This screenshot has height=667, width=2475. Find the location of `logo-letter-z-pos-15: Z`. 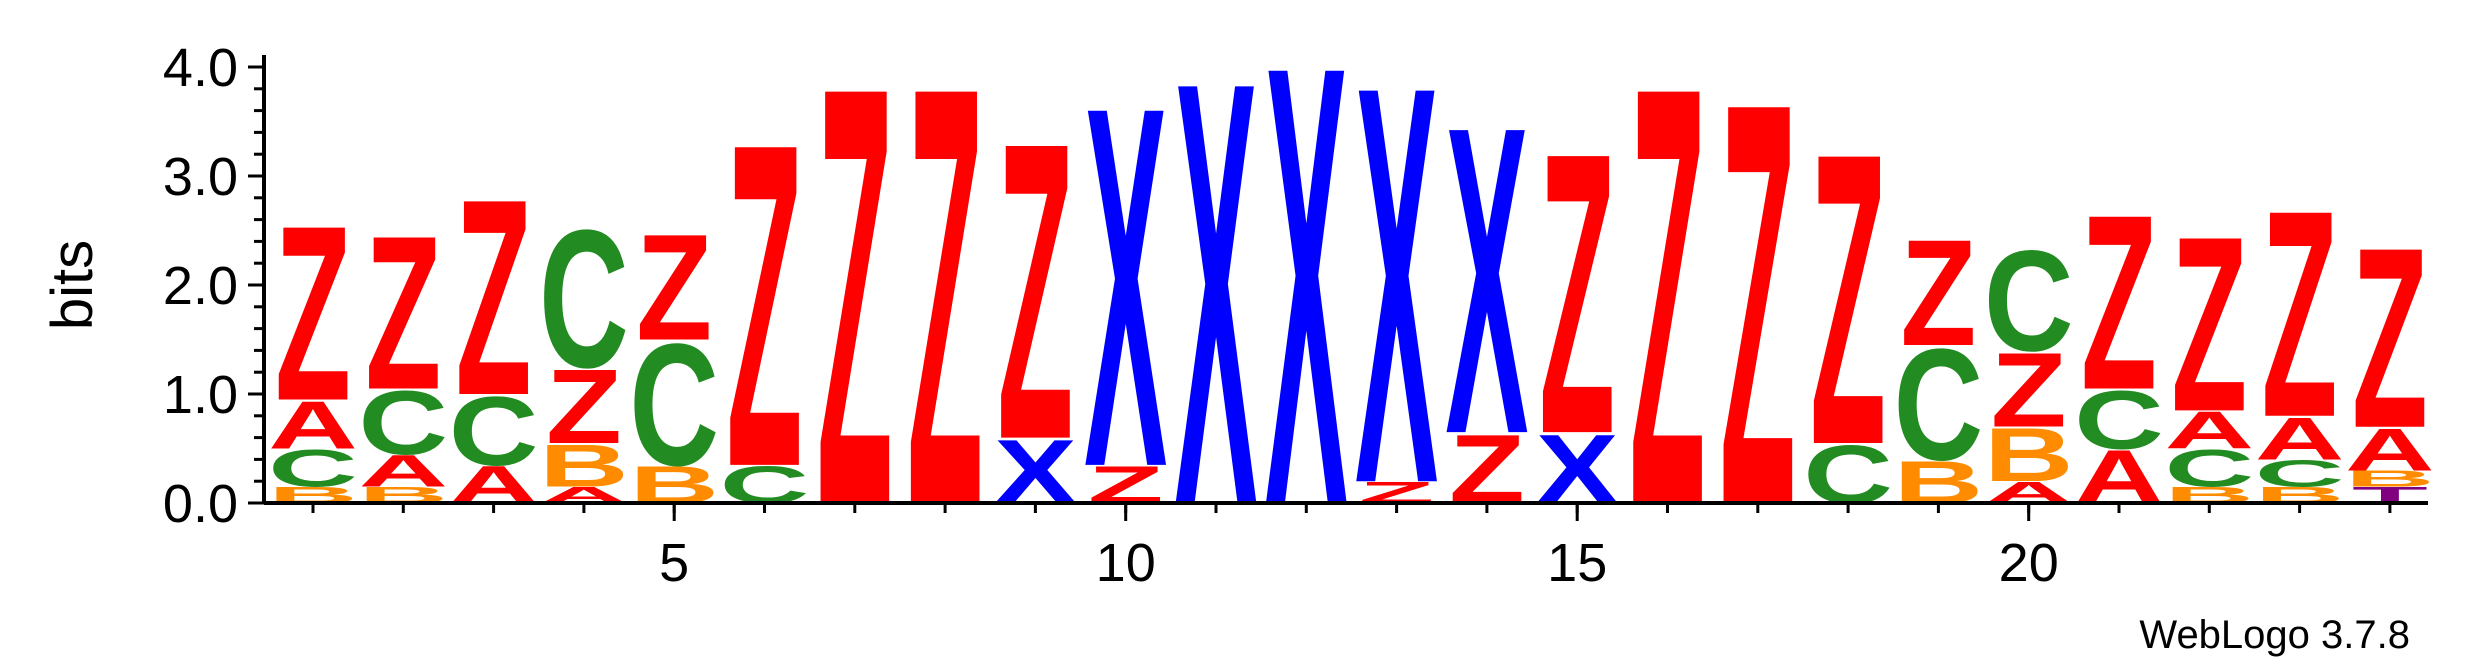

logo-letter-z-pos-15: Z is located at coordinates (1577, 293).